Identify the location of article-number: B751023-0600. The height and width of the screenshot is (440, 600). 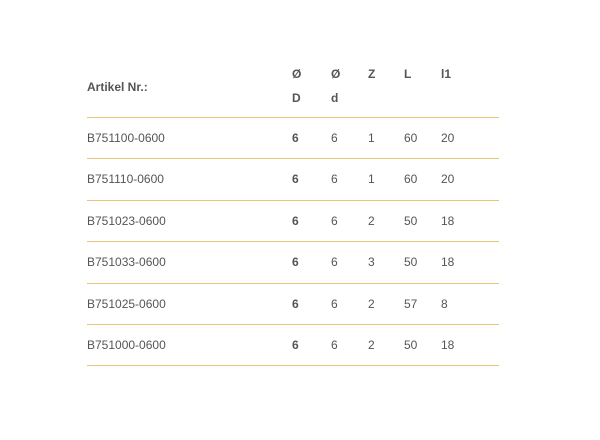
(126, 220).